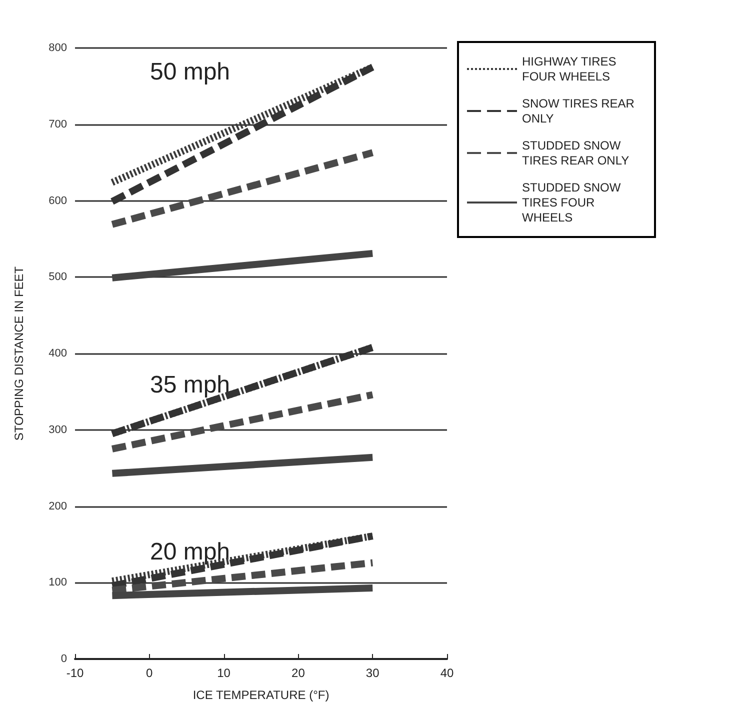 The width and height of the screenshot is (749, 709). Describe the element at coordinates (576, 153) in the screenshot. I see `legend-label: STUDDED SNOW TIRES REAR ONLY` at that location.